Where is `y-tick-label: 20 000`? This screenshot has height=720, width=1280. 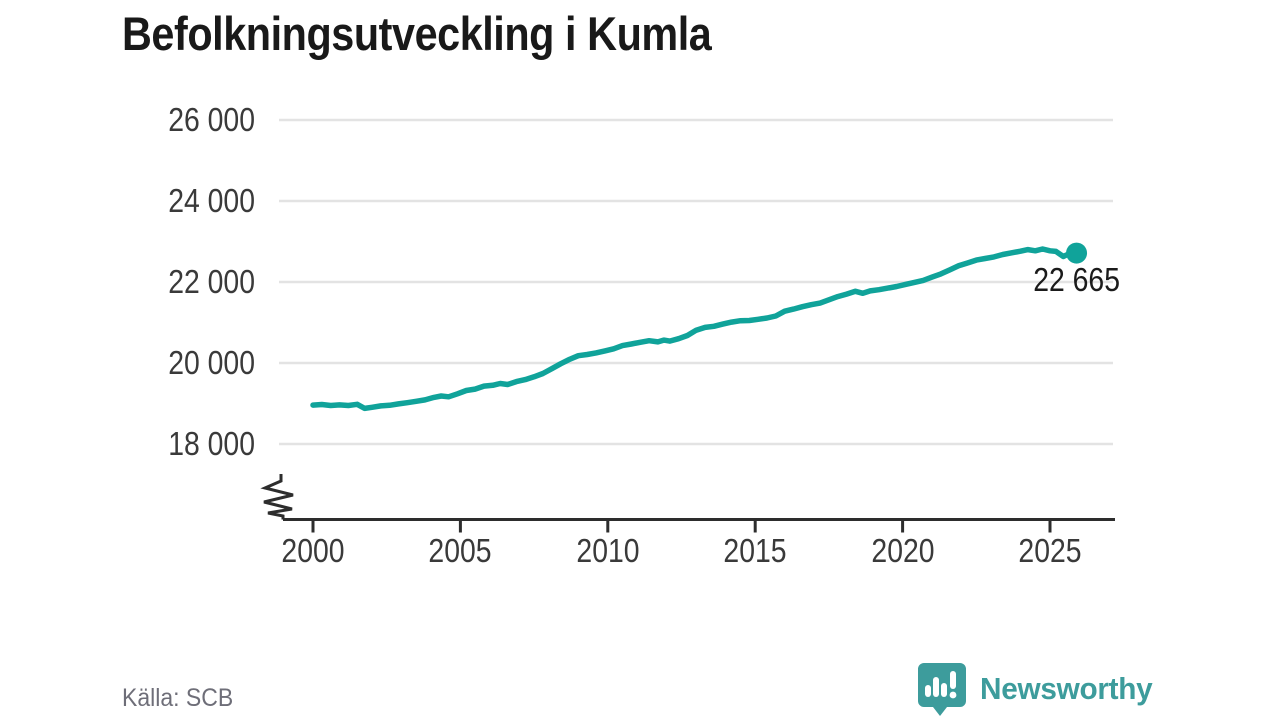
y-tick-label: 20 000 is located at coordinates (211, 362).